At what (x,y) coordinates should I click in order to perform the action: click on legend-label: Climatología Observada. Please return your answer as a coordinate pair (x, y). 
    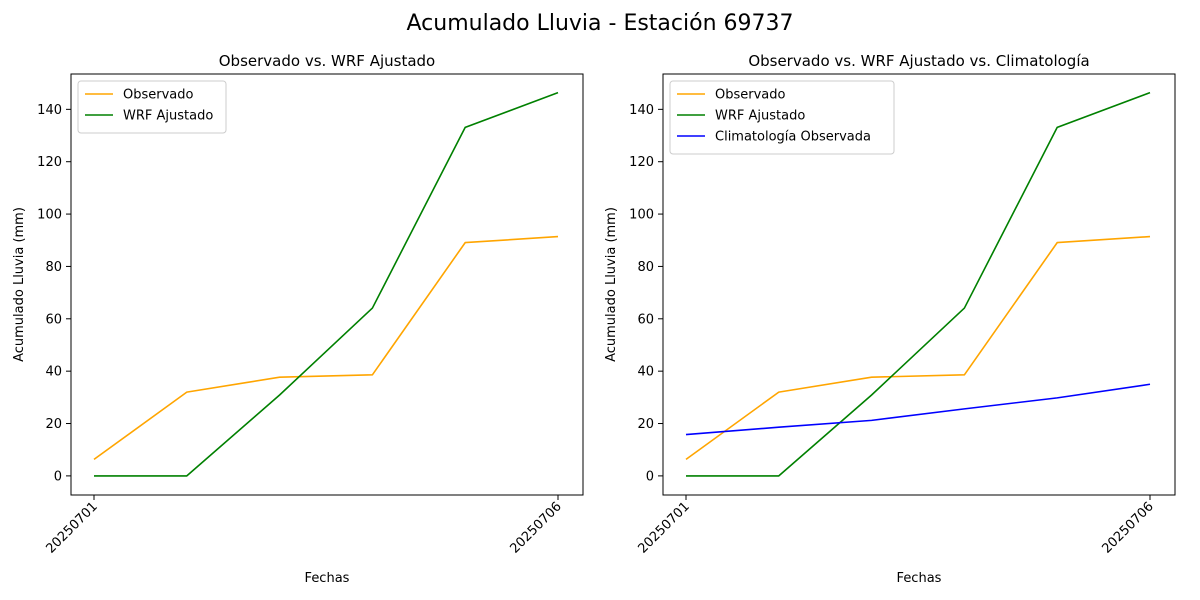
    Looking at the image, I should click on (793, 137).